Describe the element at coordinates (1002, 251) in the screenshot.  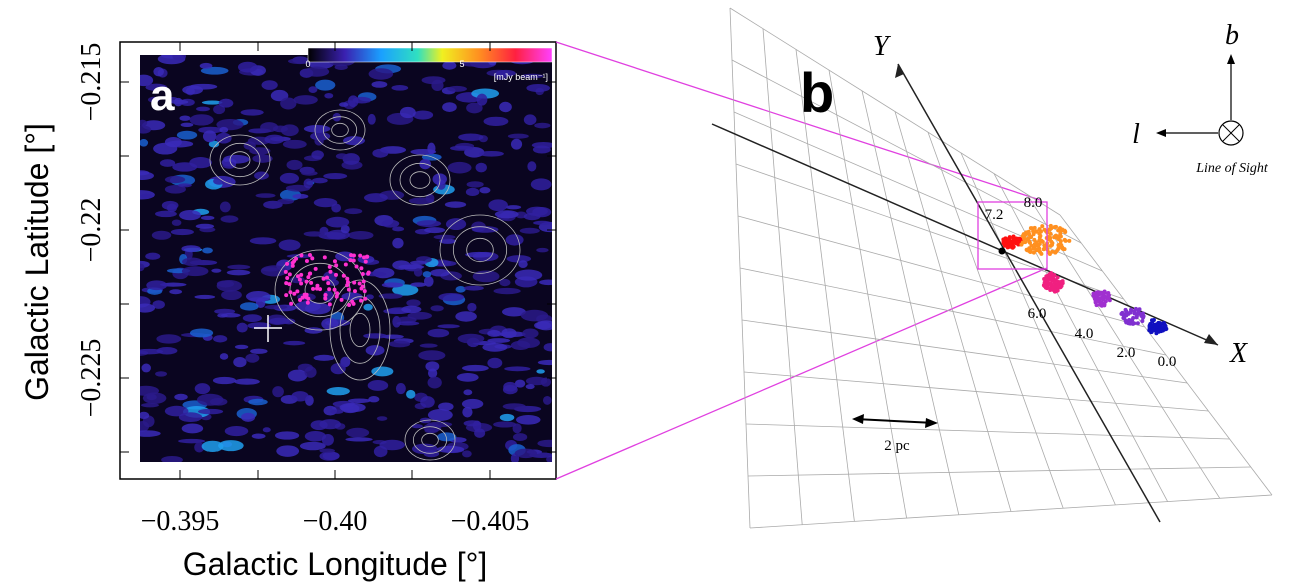
I see `origin` at that location.